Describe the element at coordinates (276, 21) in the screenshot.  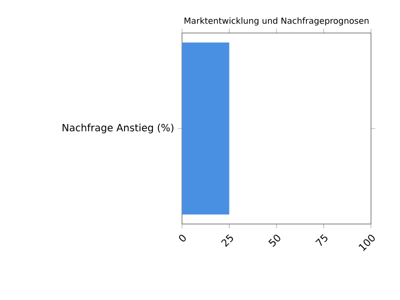
I see `chart-title: Marktentwicklung und Nachfrageprognosen` at that location.